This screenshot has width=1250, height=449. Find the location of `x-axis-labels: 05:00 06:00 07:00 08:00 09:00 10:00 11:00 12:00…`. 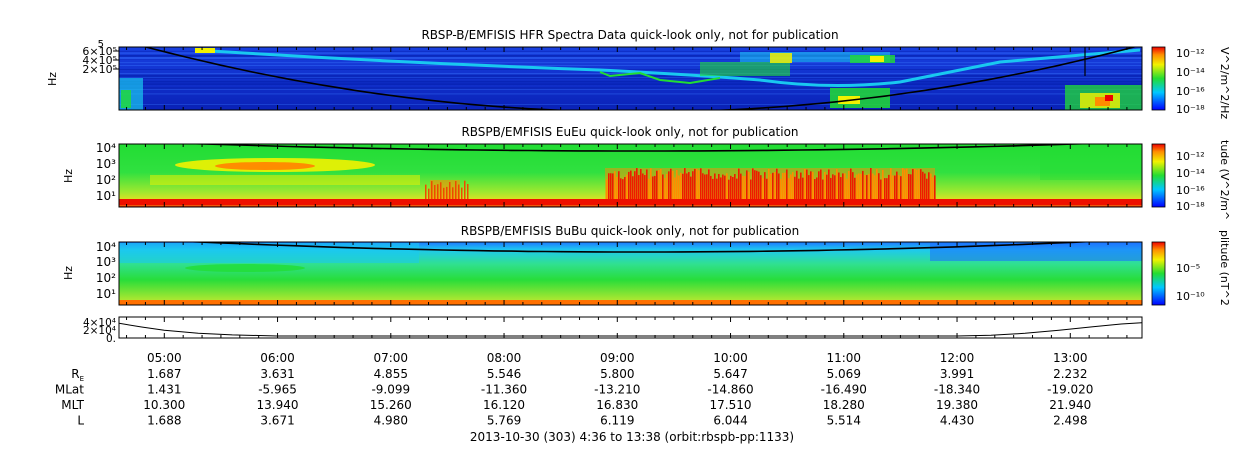

x-axis-labels: 05:00 06:00 07:00 08:00 09:00 10:00 11:00 12:00… is located at coordinates (617, 358).